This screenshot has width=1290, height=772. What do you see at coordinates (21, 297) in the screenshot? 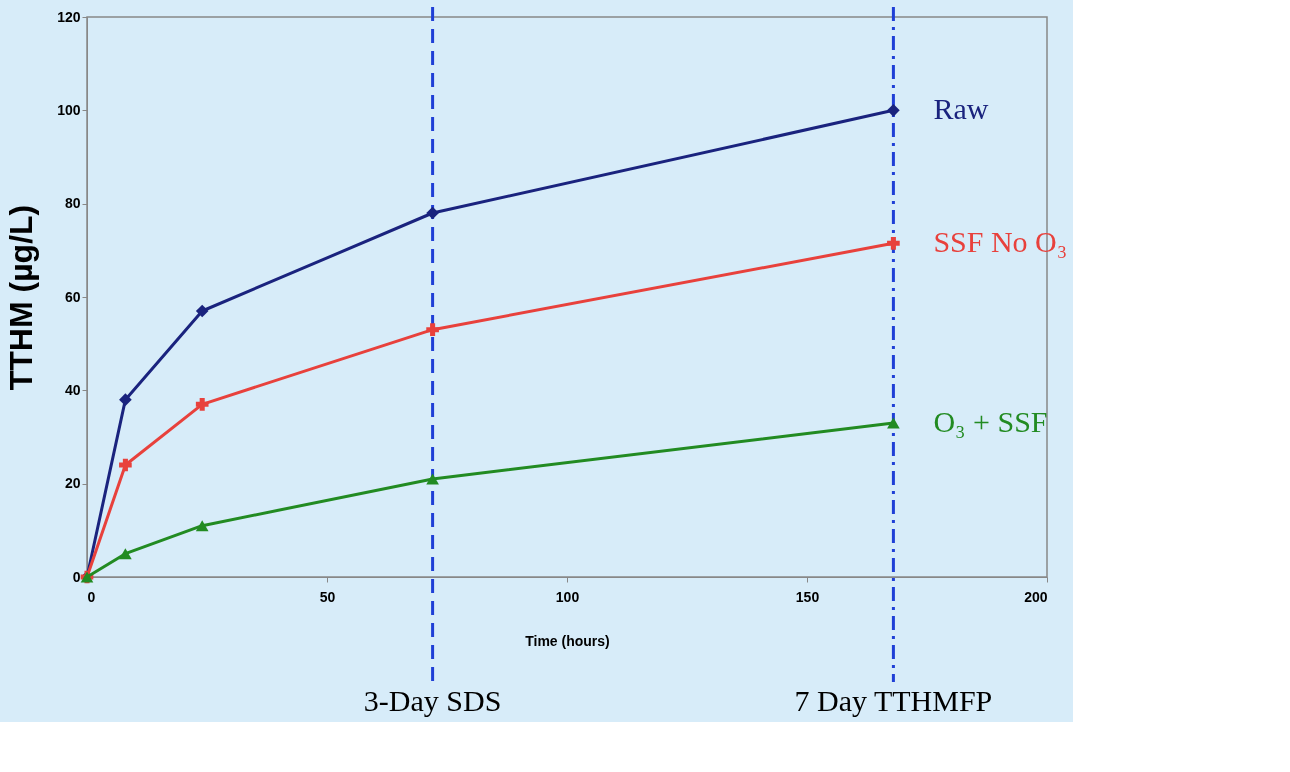
I see `y-axis-title: TTHM (µg/L)` at bounding box center [21, 297].